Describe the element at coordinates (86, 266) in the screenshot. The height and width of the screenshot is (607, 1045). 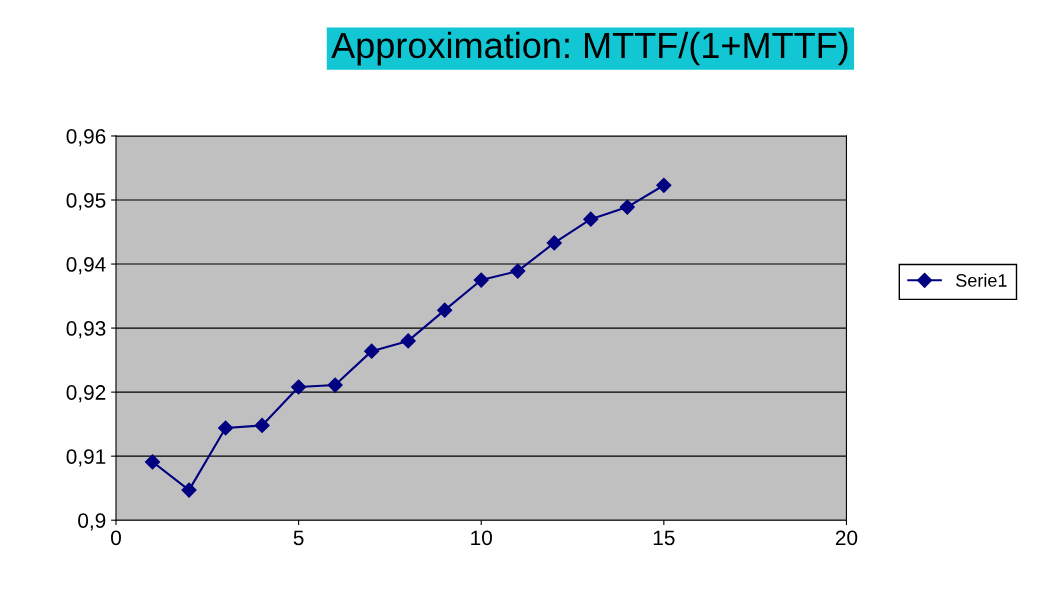
I see `y-tick-label: 0,94` at that location.